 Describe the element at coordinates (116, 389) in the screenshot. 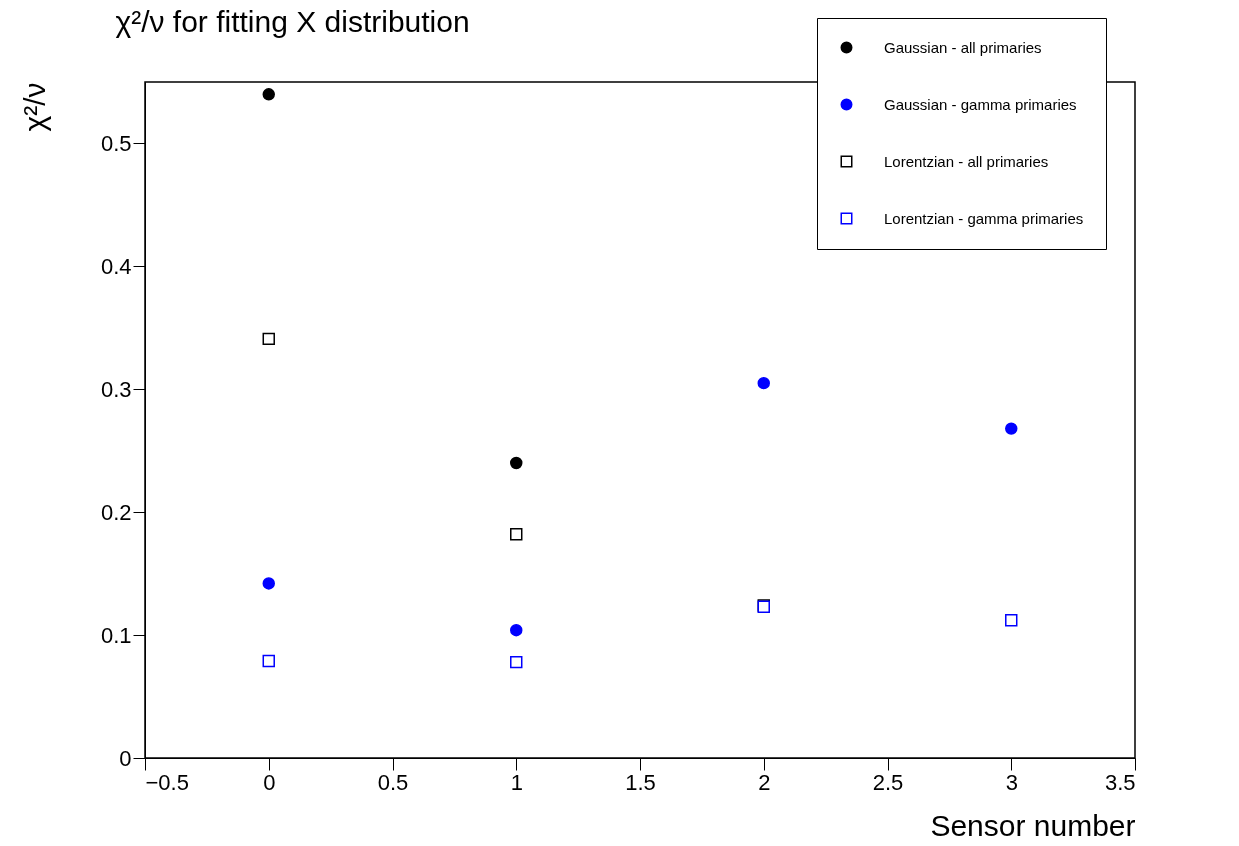

I see `y-tick-label: 0.3` at that location.